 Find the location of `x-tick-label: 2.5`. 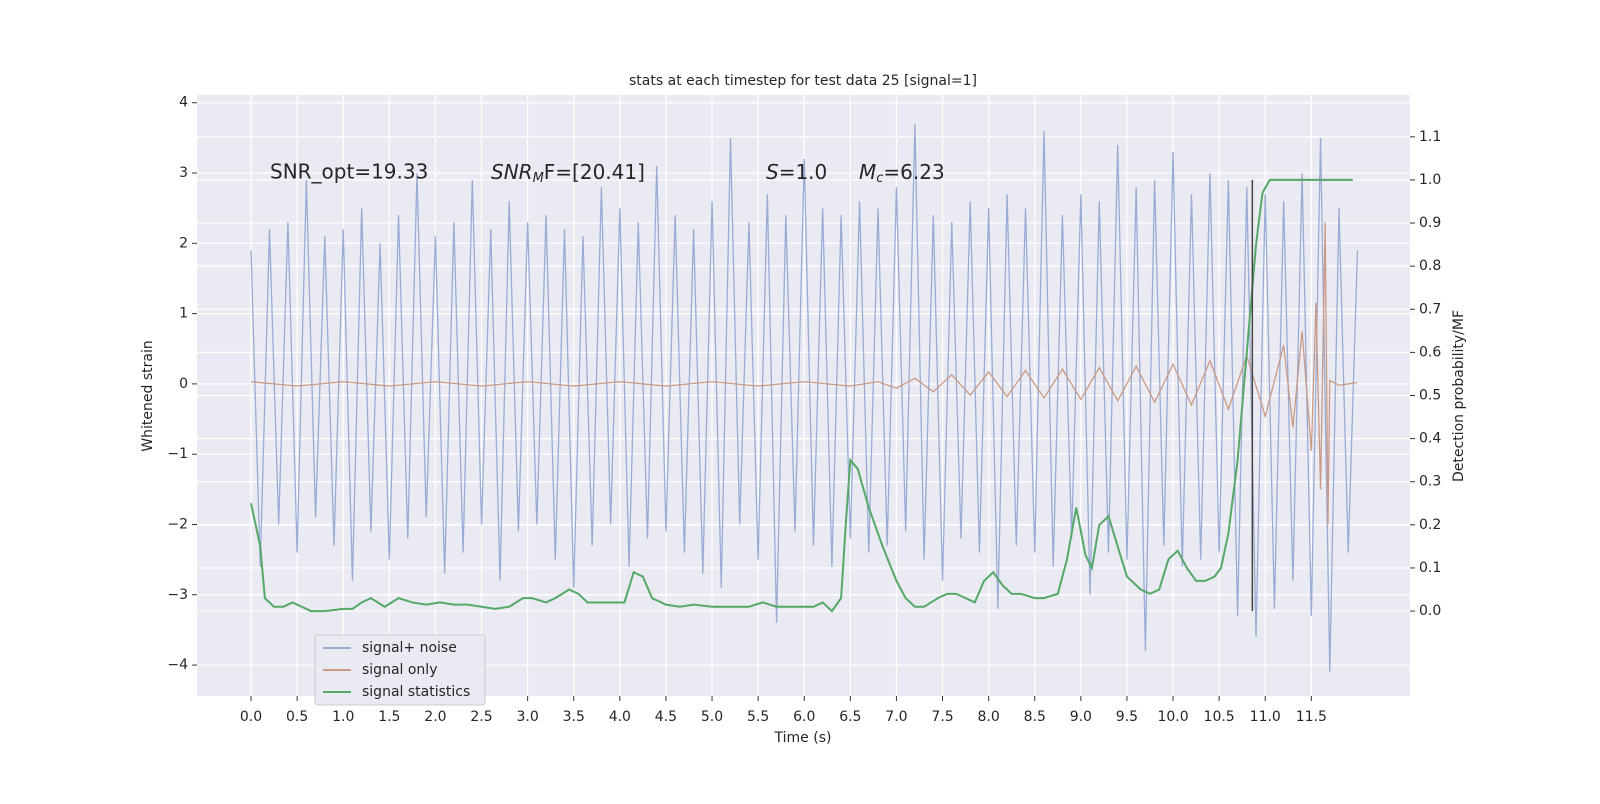

x-tick-label: 2.5 is located at coordinates (481, 717).